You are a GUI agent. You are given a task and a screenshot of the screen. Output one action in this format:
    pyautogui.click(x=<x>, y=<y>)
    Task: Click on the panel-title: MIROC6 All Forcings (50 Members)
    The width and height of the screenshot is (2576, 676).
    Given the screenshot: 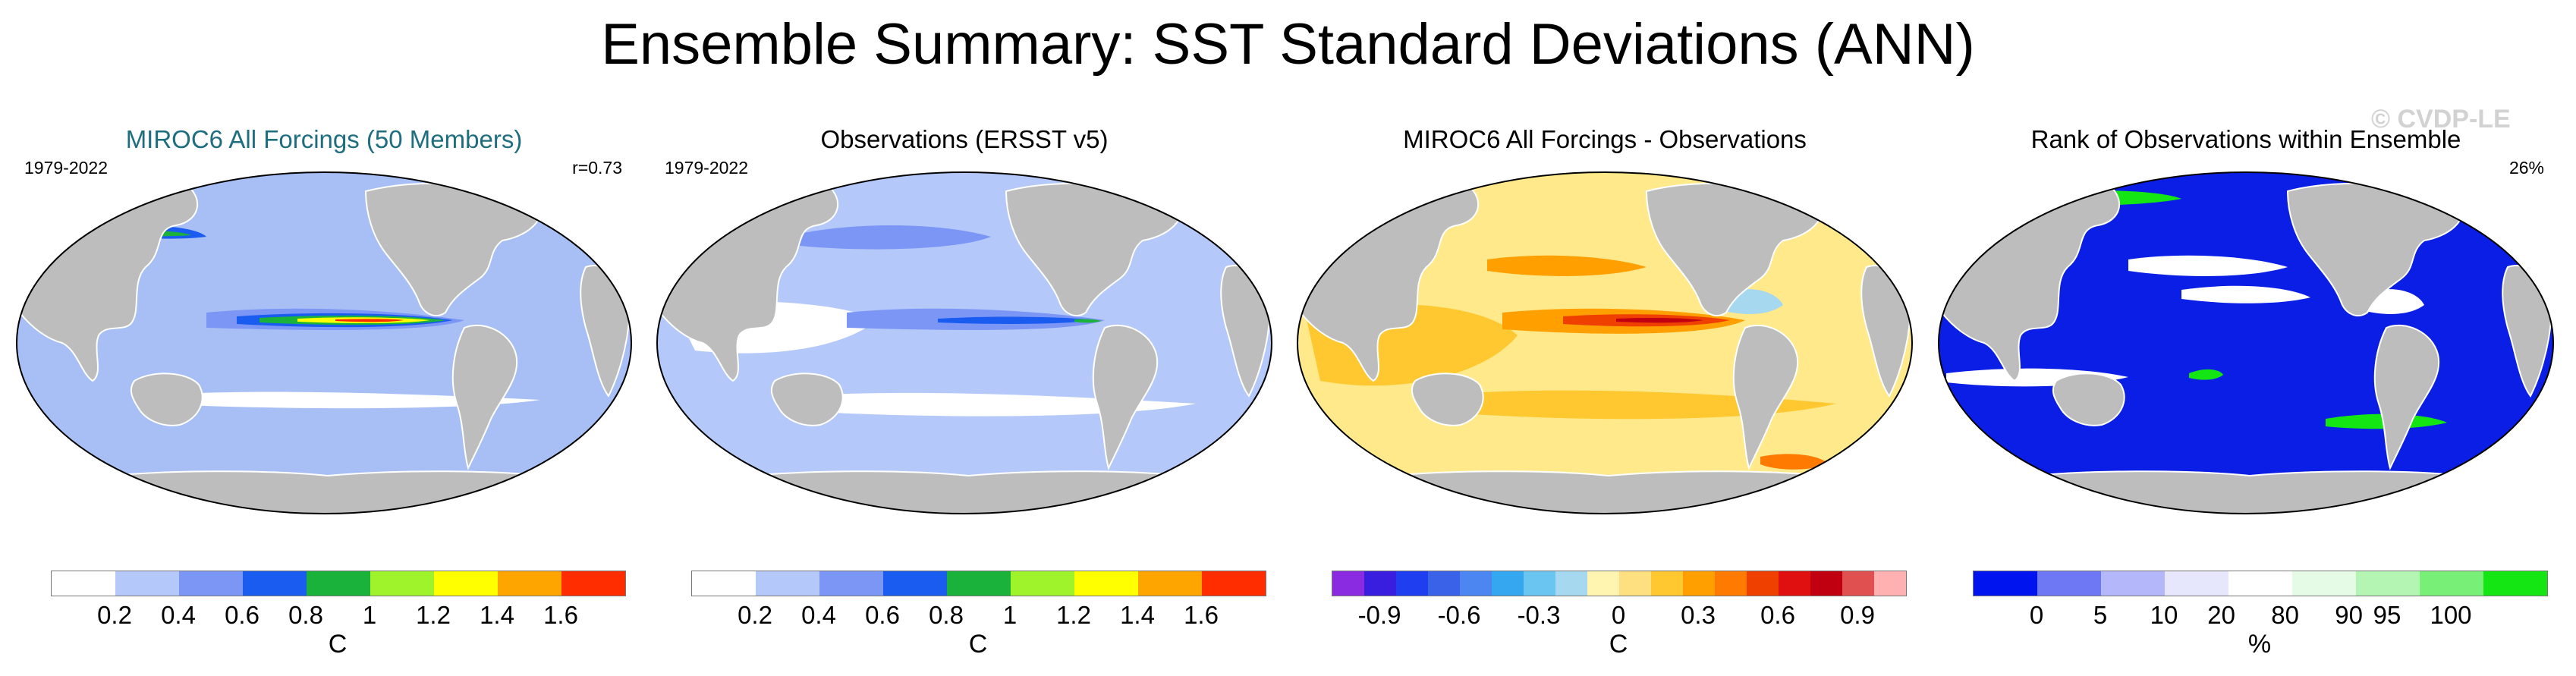 What is the action you would take?
    pyautogui.click(x=324, y=139)
    